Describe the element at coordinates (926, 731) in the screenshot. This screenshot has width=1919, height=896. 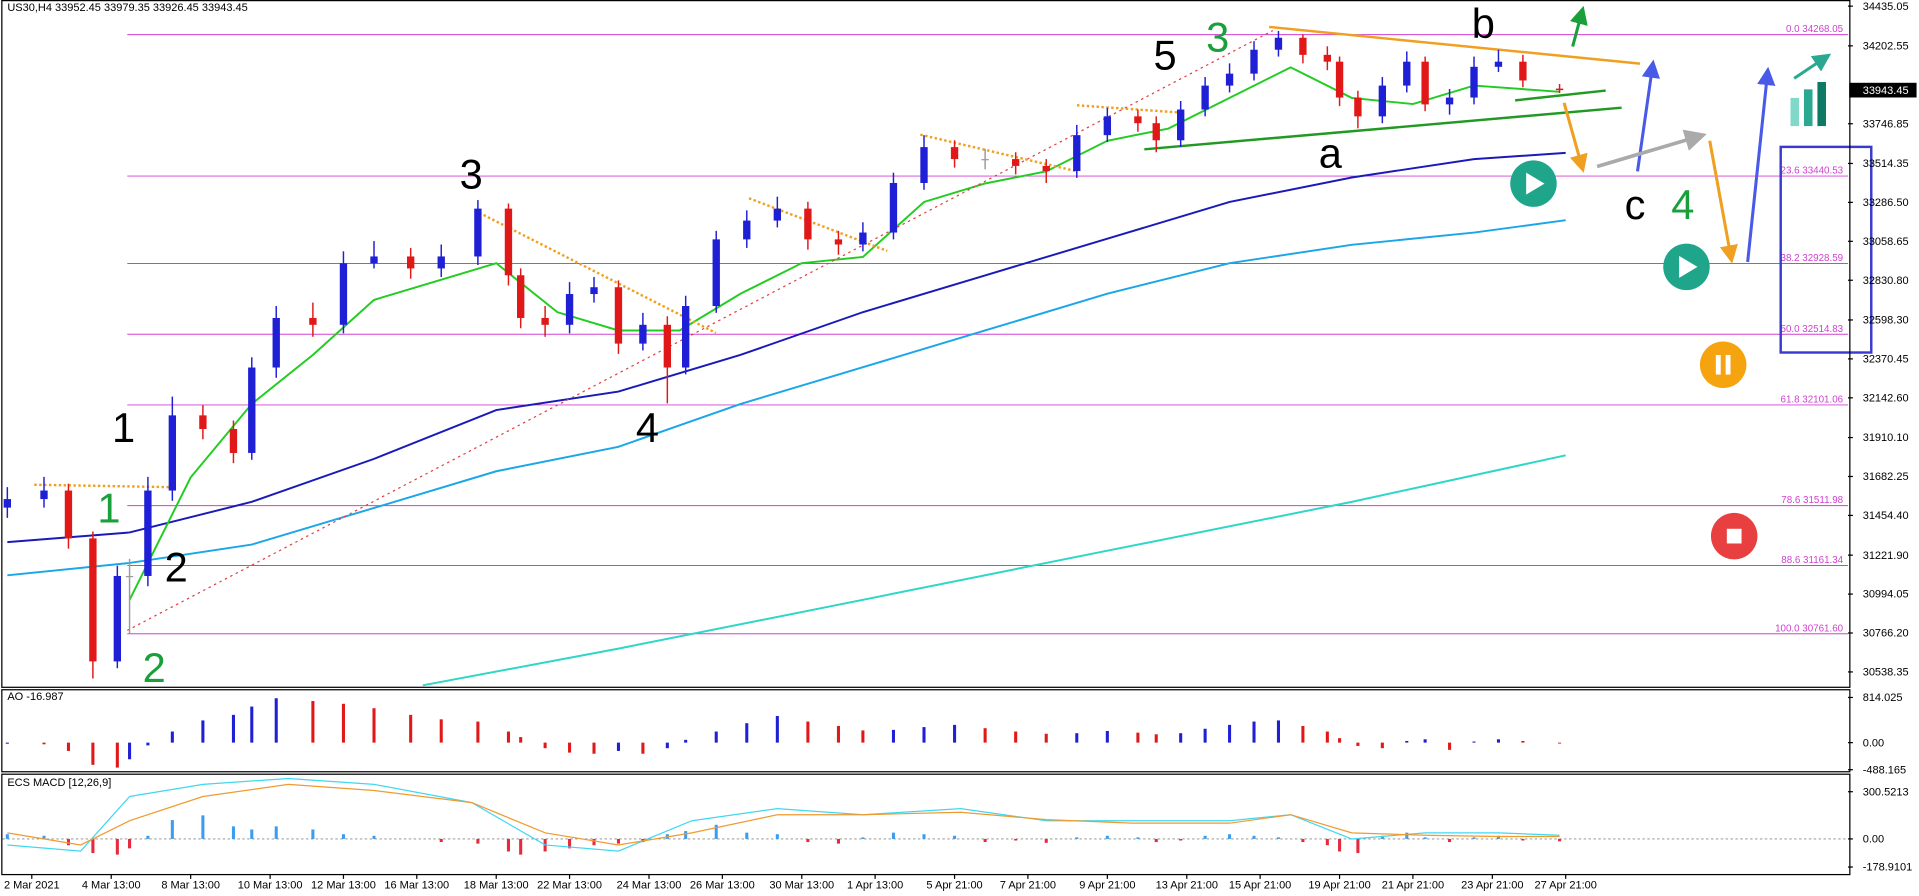
I see `ao-frame` at that location.